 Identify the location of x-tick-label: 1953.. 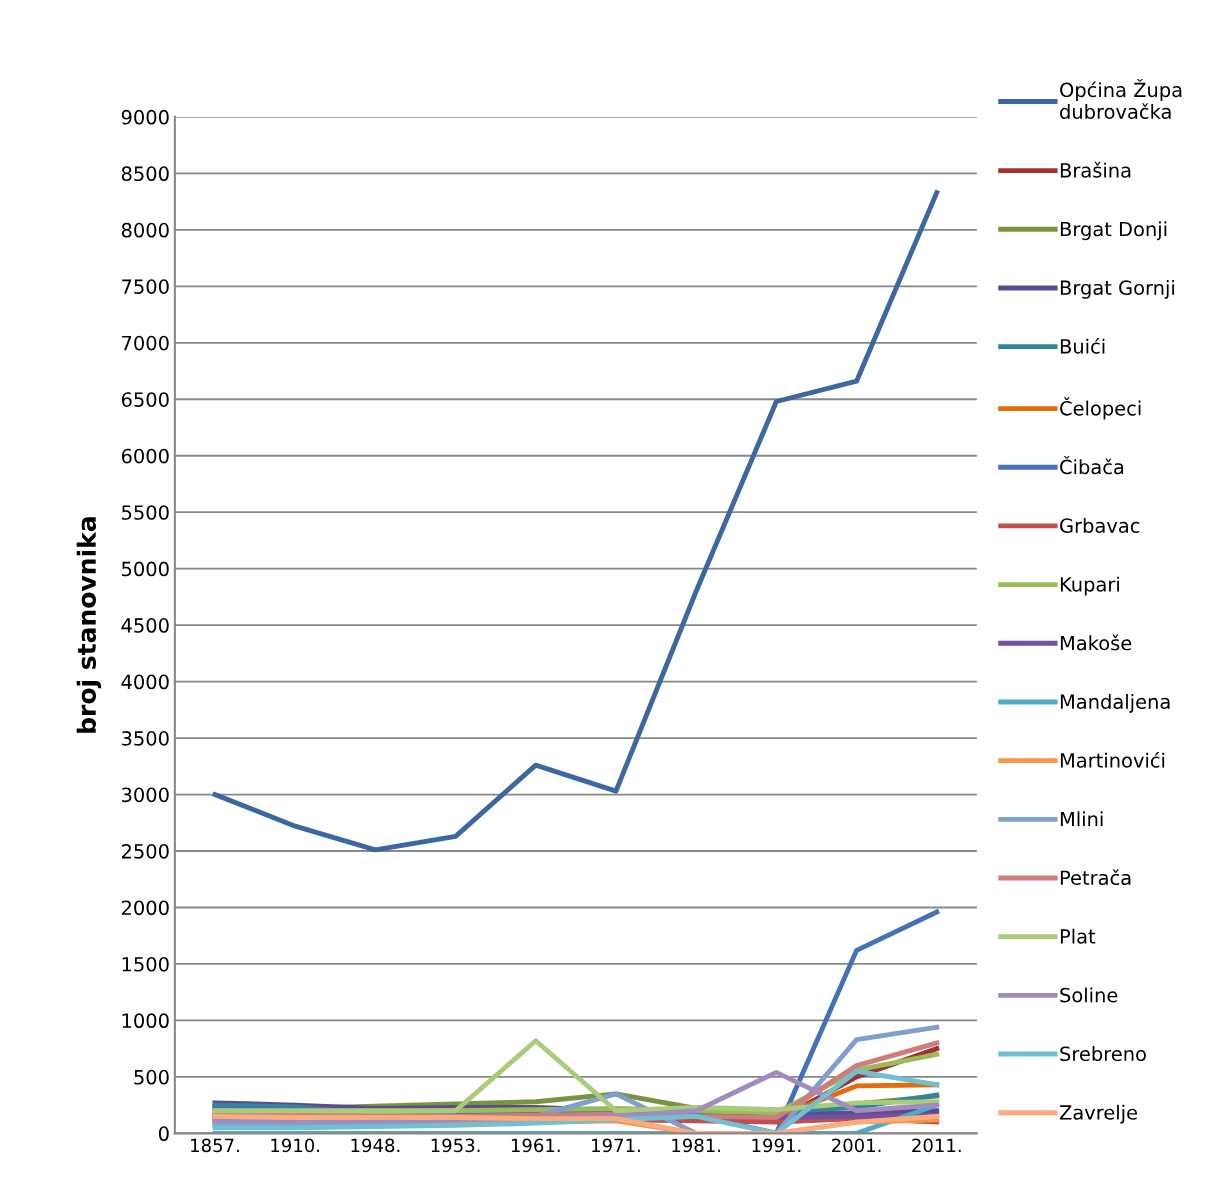
(455, 1145).